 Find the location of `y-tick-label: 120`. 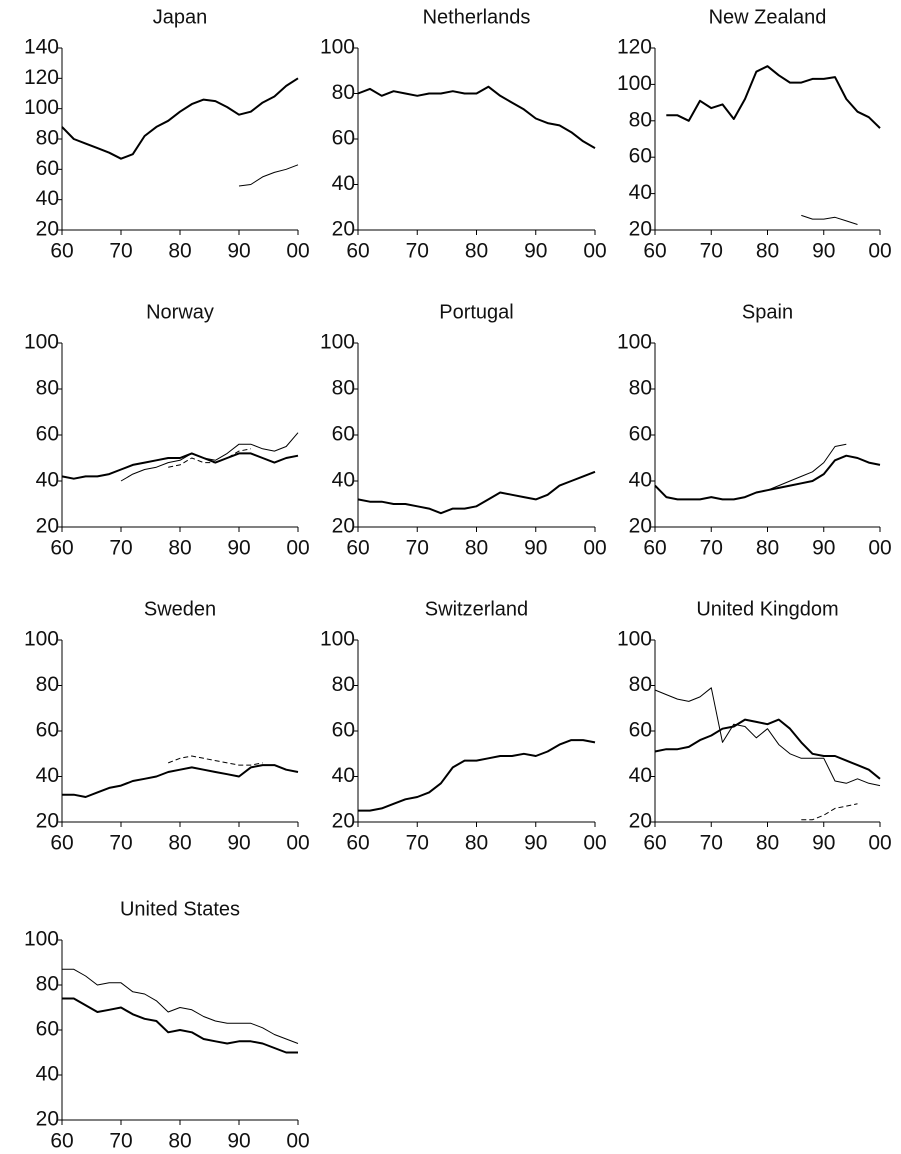

y-tick-label: 120 is located at coordinates (41, 77).